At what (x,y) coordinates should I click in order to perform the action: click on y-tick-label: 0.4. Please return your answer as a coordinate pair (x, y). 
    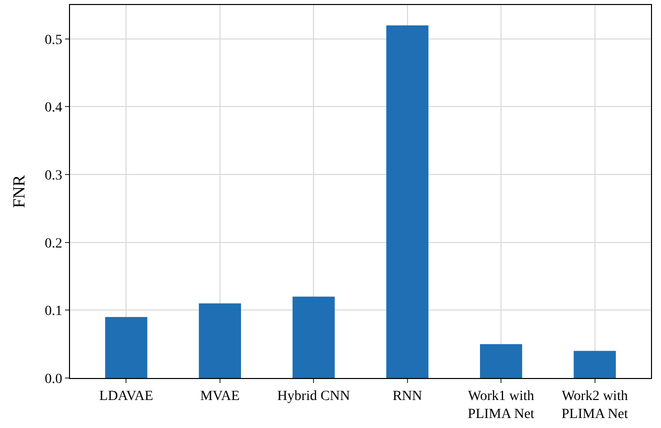
    Looking at the image, I should click on (53, 108).